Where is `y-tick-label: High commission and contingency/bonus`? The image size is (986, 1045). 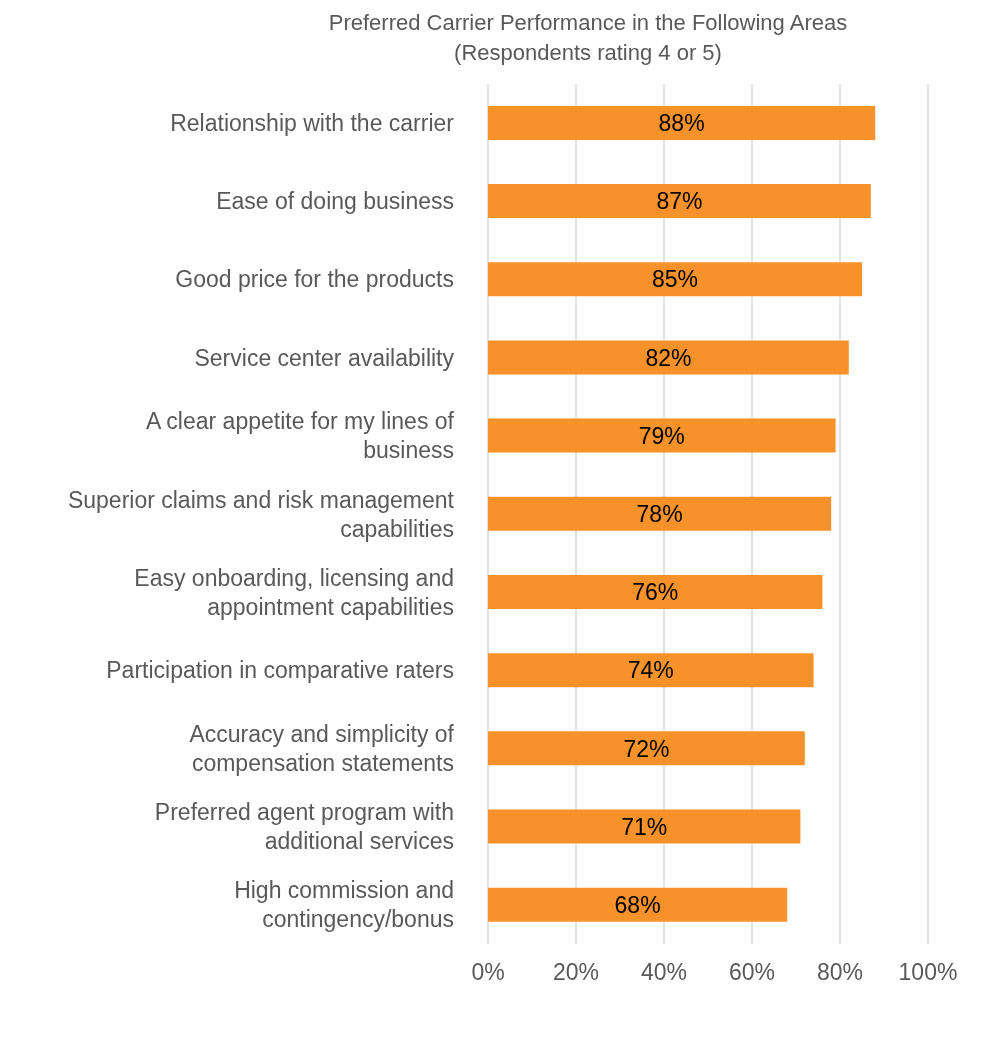 y-tick-label: High commission and contingency/bonus is located at coordinates (344, 905).